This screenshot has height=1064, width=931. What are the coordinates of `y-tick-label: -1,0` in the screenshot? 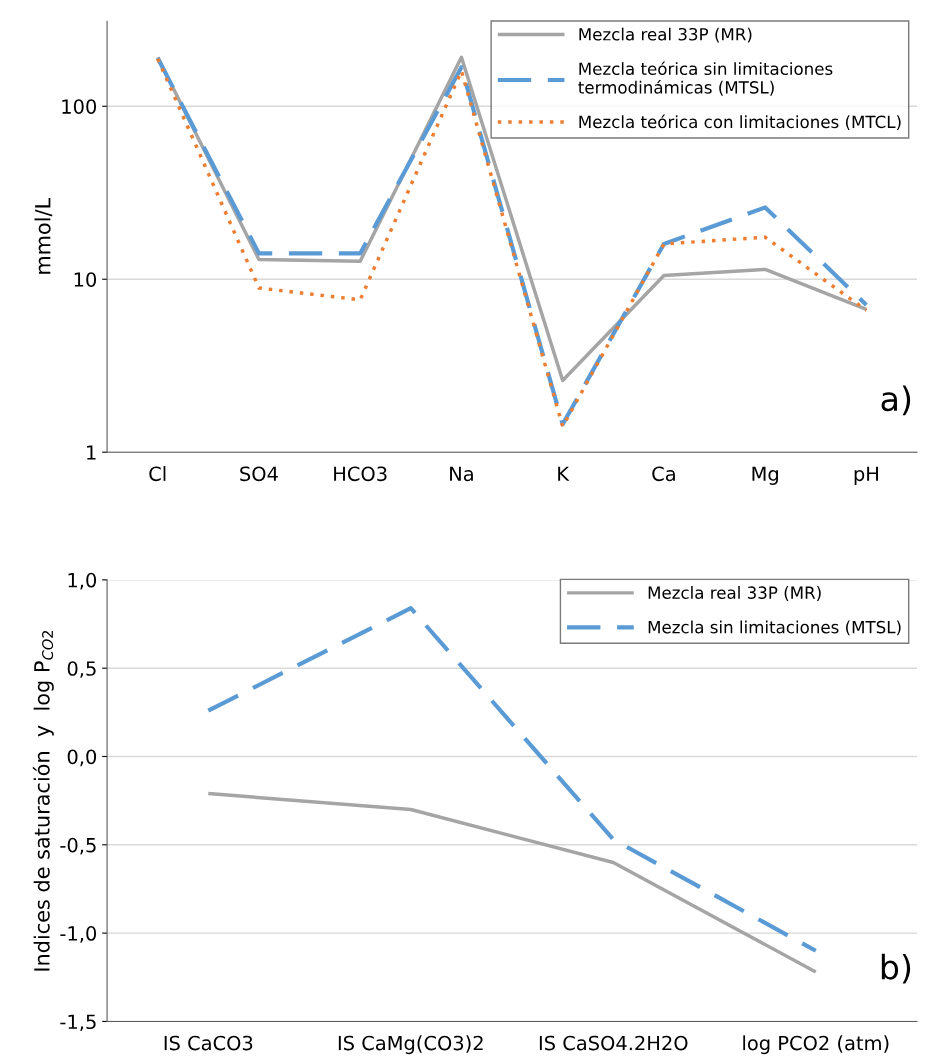 It's located at (78, 934).